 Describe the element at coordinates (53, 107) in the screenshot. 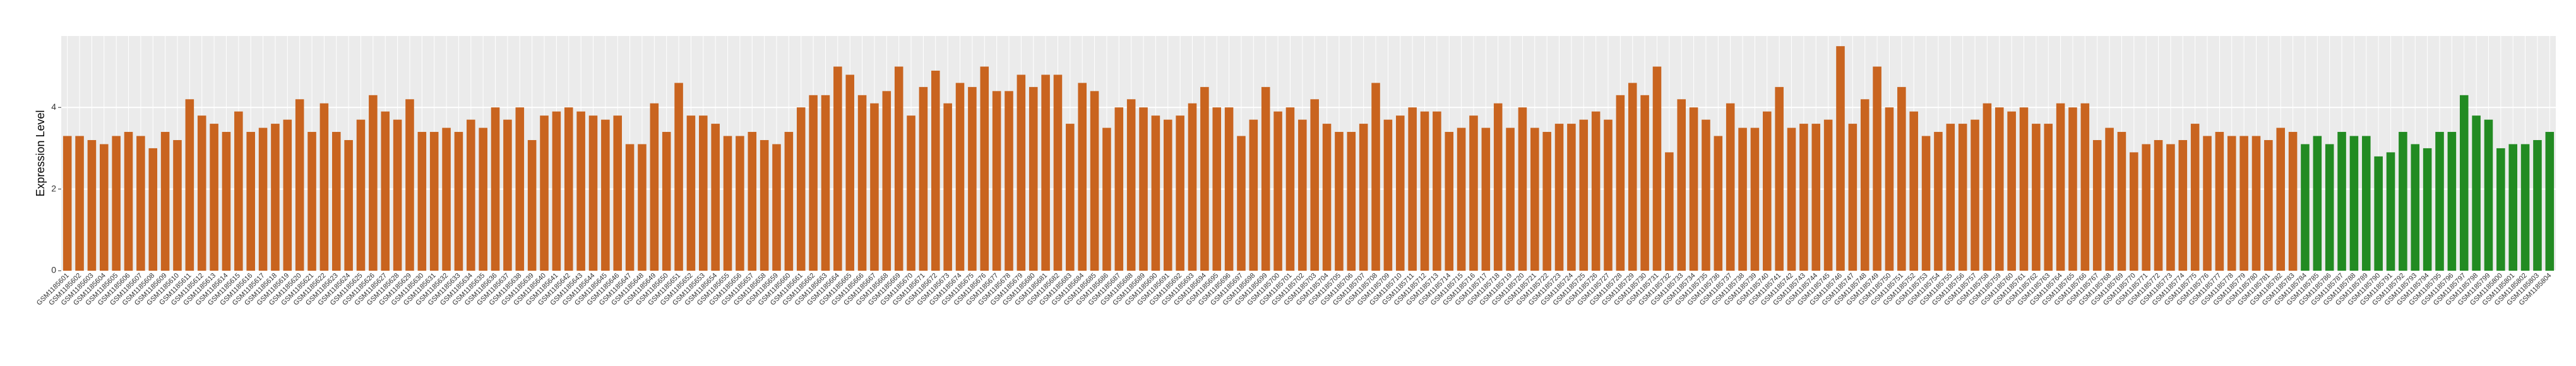

I see `y-tick-label: 4` at that location.